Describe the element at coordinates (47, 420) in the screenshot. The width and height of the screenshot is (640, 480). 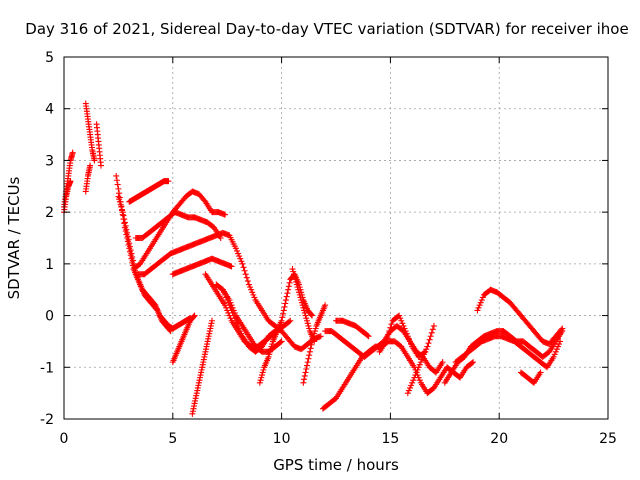
I see `y-tick-label: -2` at that location.